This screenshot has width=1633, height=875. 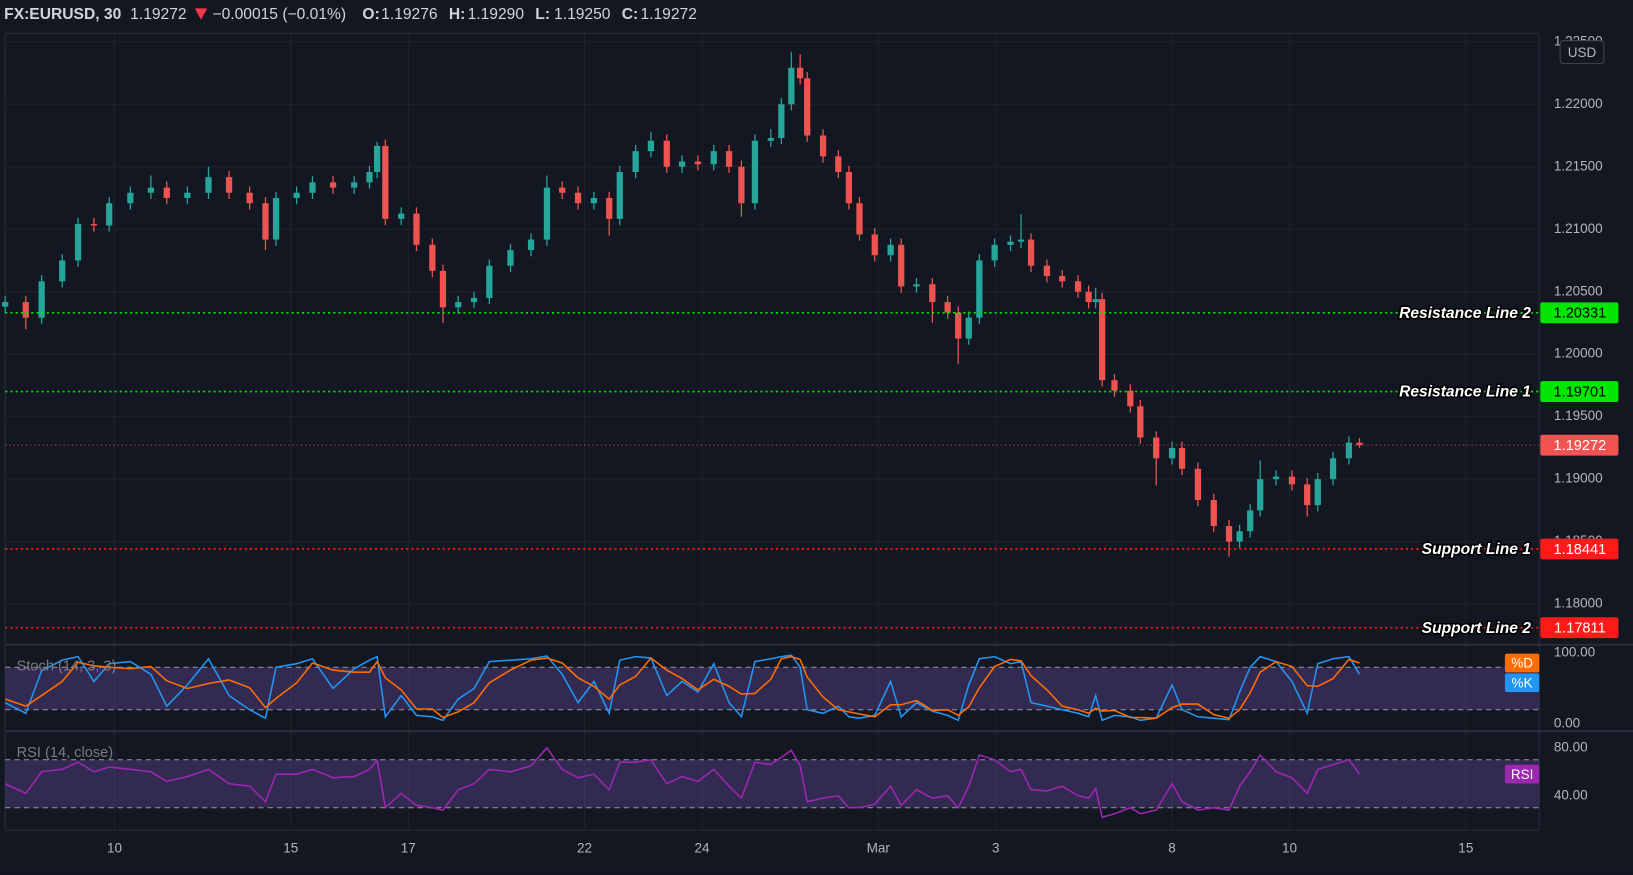 What do you see at coordinates (996, 847) in the screenshot?
I see `x-tick-label: 3` at bounding box center [996, 847].